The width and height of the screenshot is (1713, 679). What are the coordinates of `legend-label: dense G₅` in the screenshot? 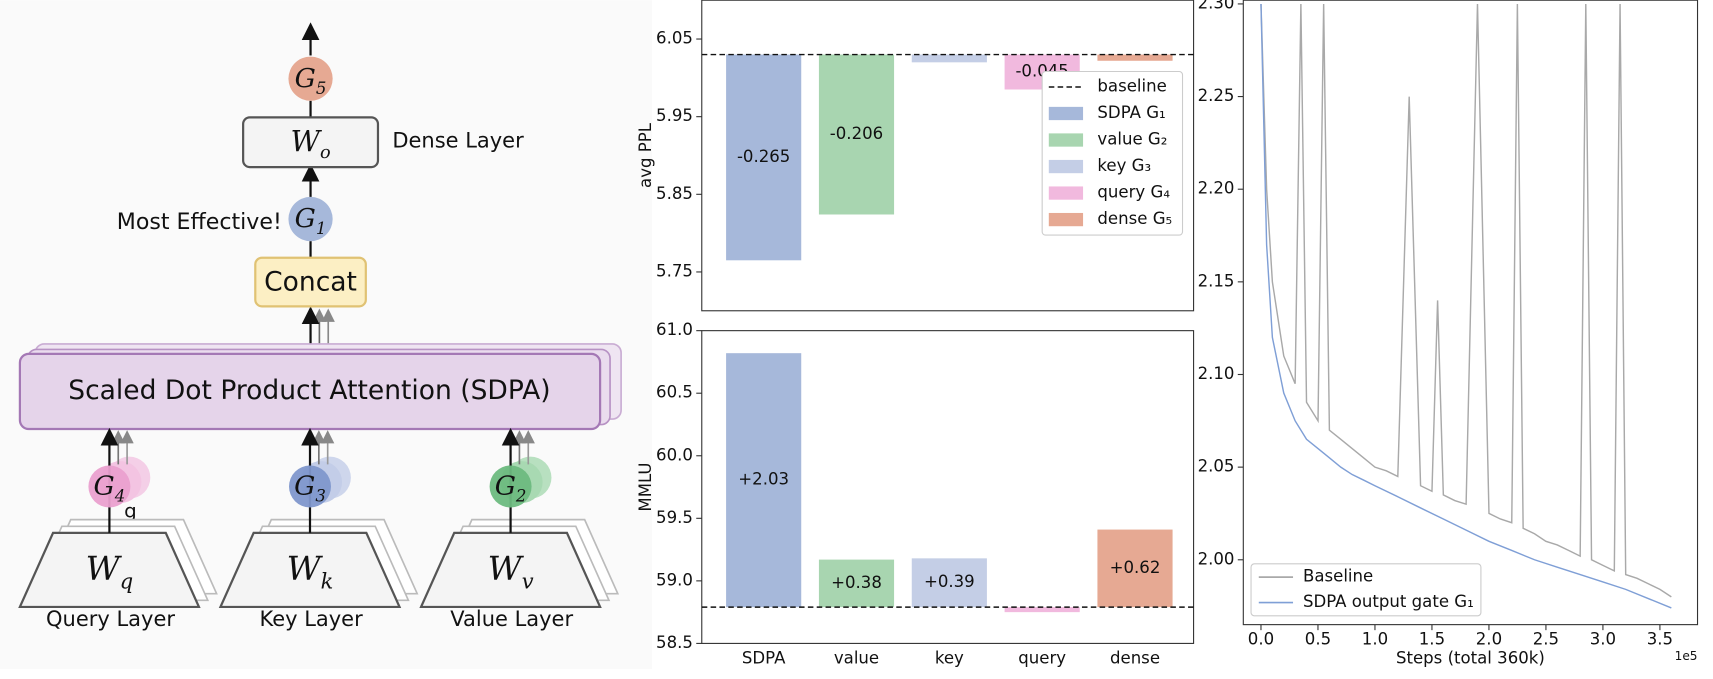 It's located at (1134, 218).